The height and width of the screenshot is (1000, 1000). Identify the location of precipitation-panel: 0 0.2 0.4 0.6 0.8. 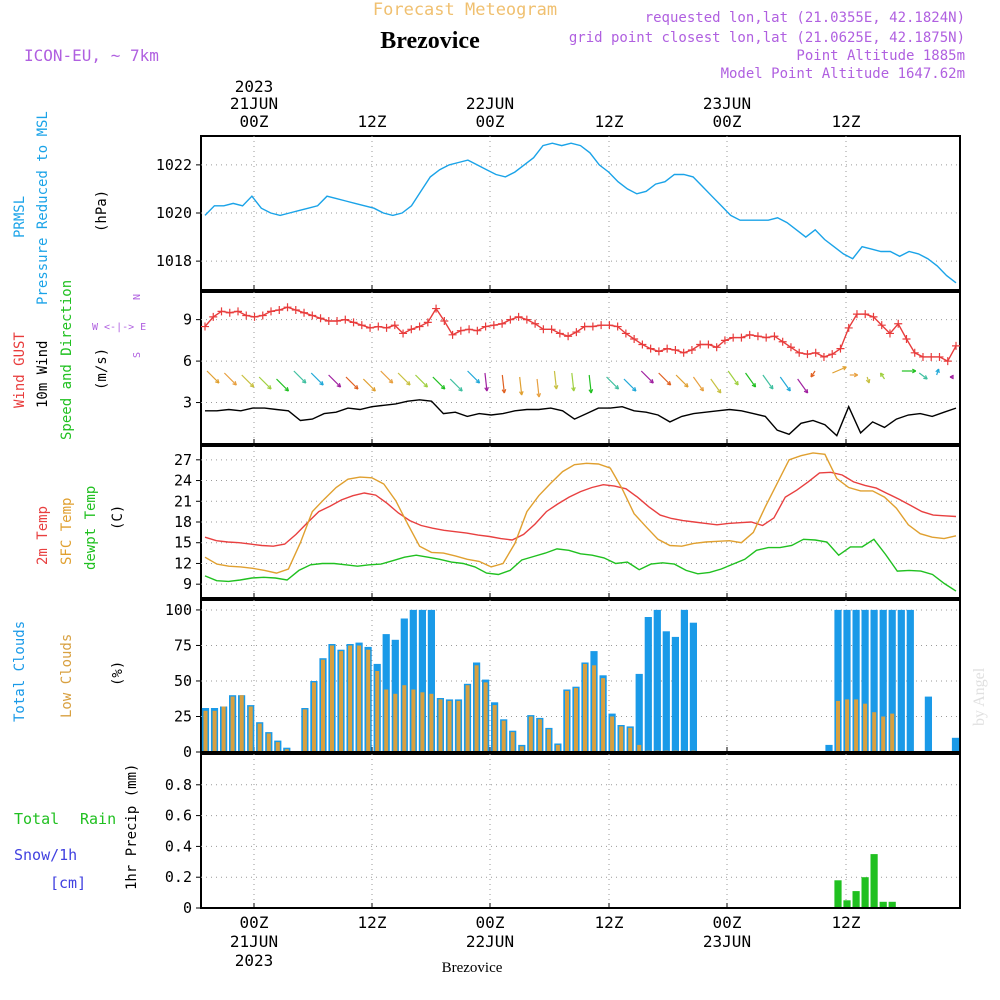
(563, 835).